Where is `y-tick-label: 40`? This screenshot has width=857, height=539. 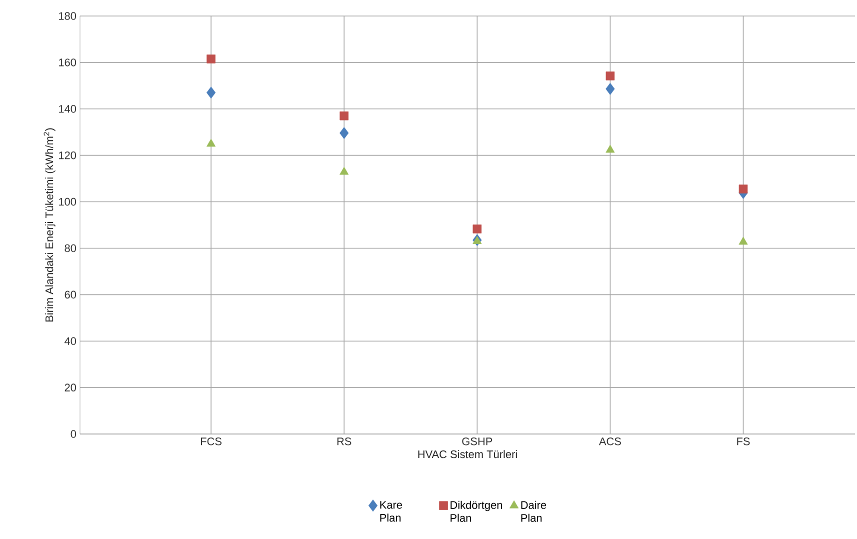 y-tick-label: 40 is located at coordinates (70, 341).